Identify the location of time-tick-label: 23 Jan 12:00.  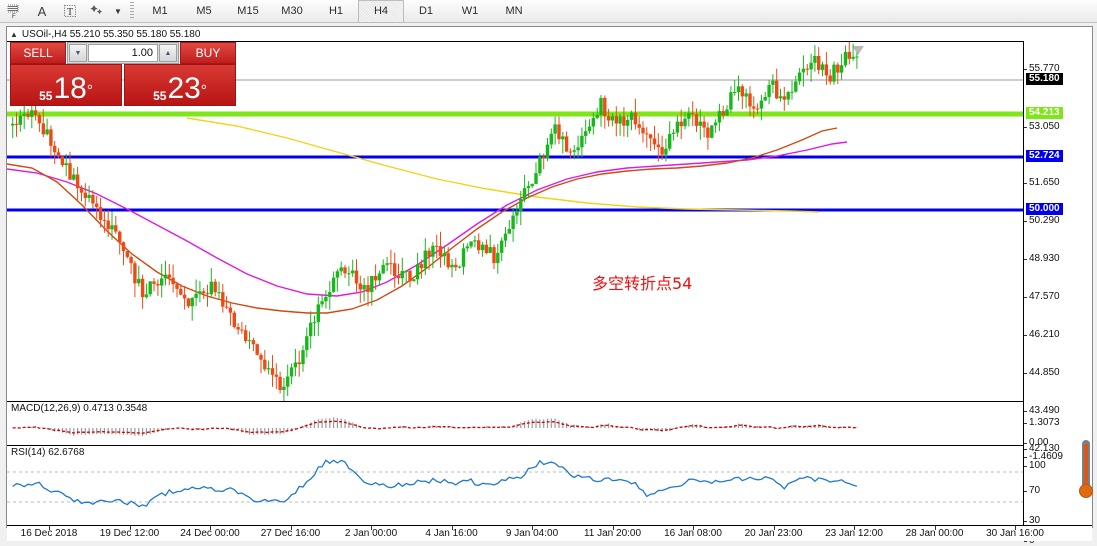
(854, 533).